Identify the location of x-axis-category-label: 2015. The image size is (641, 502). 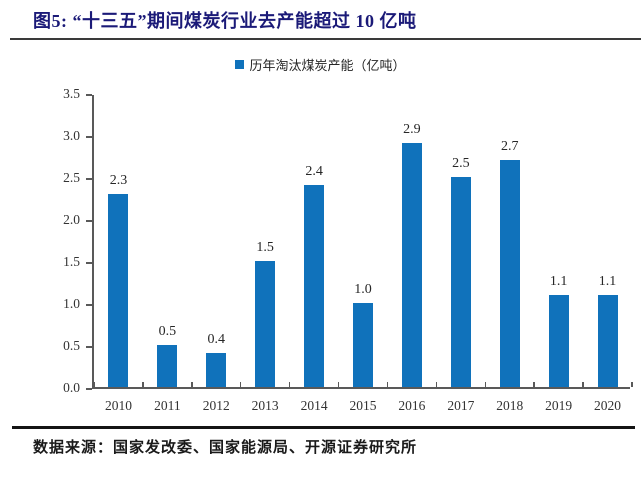
(363, 405).